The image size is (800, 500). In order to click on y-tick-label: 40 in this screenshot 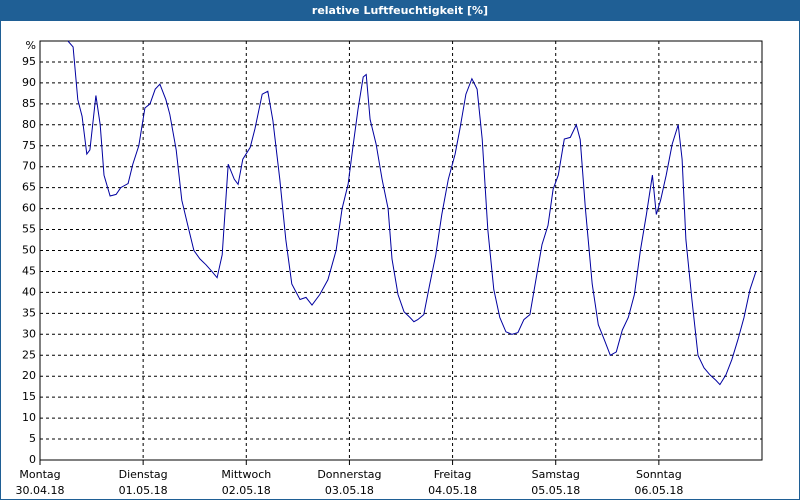, I will do `click(29, 291)`.